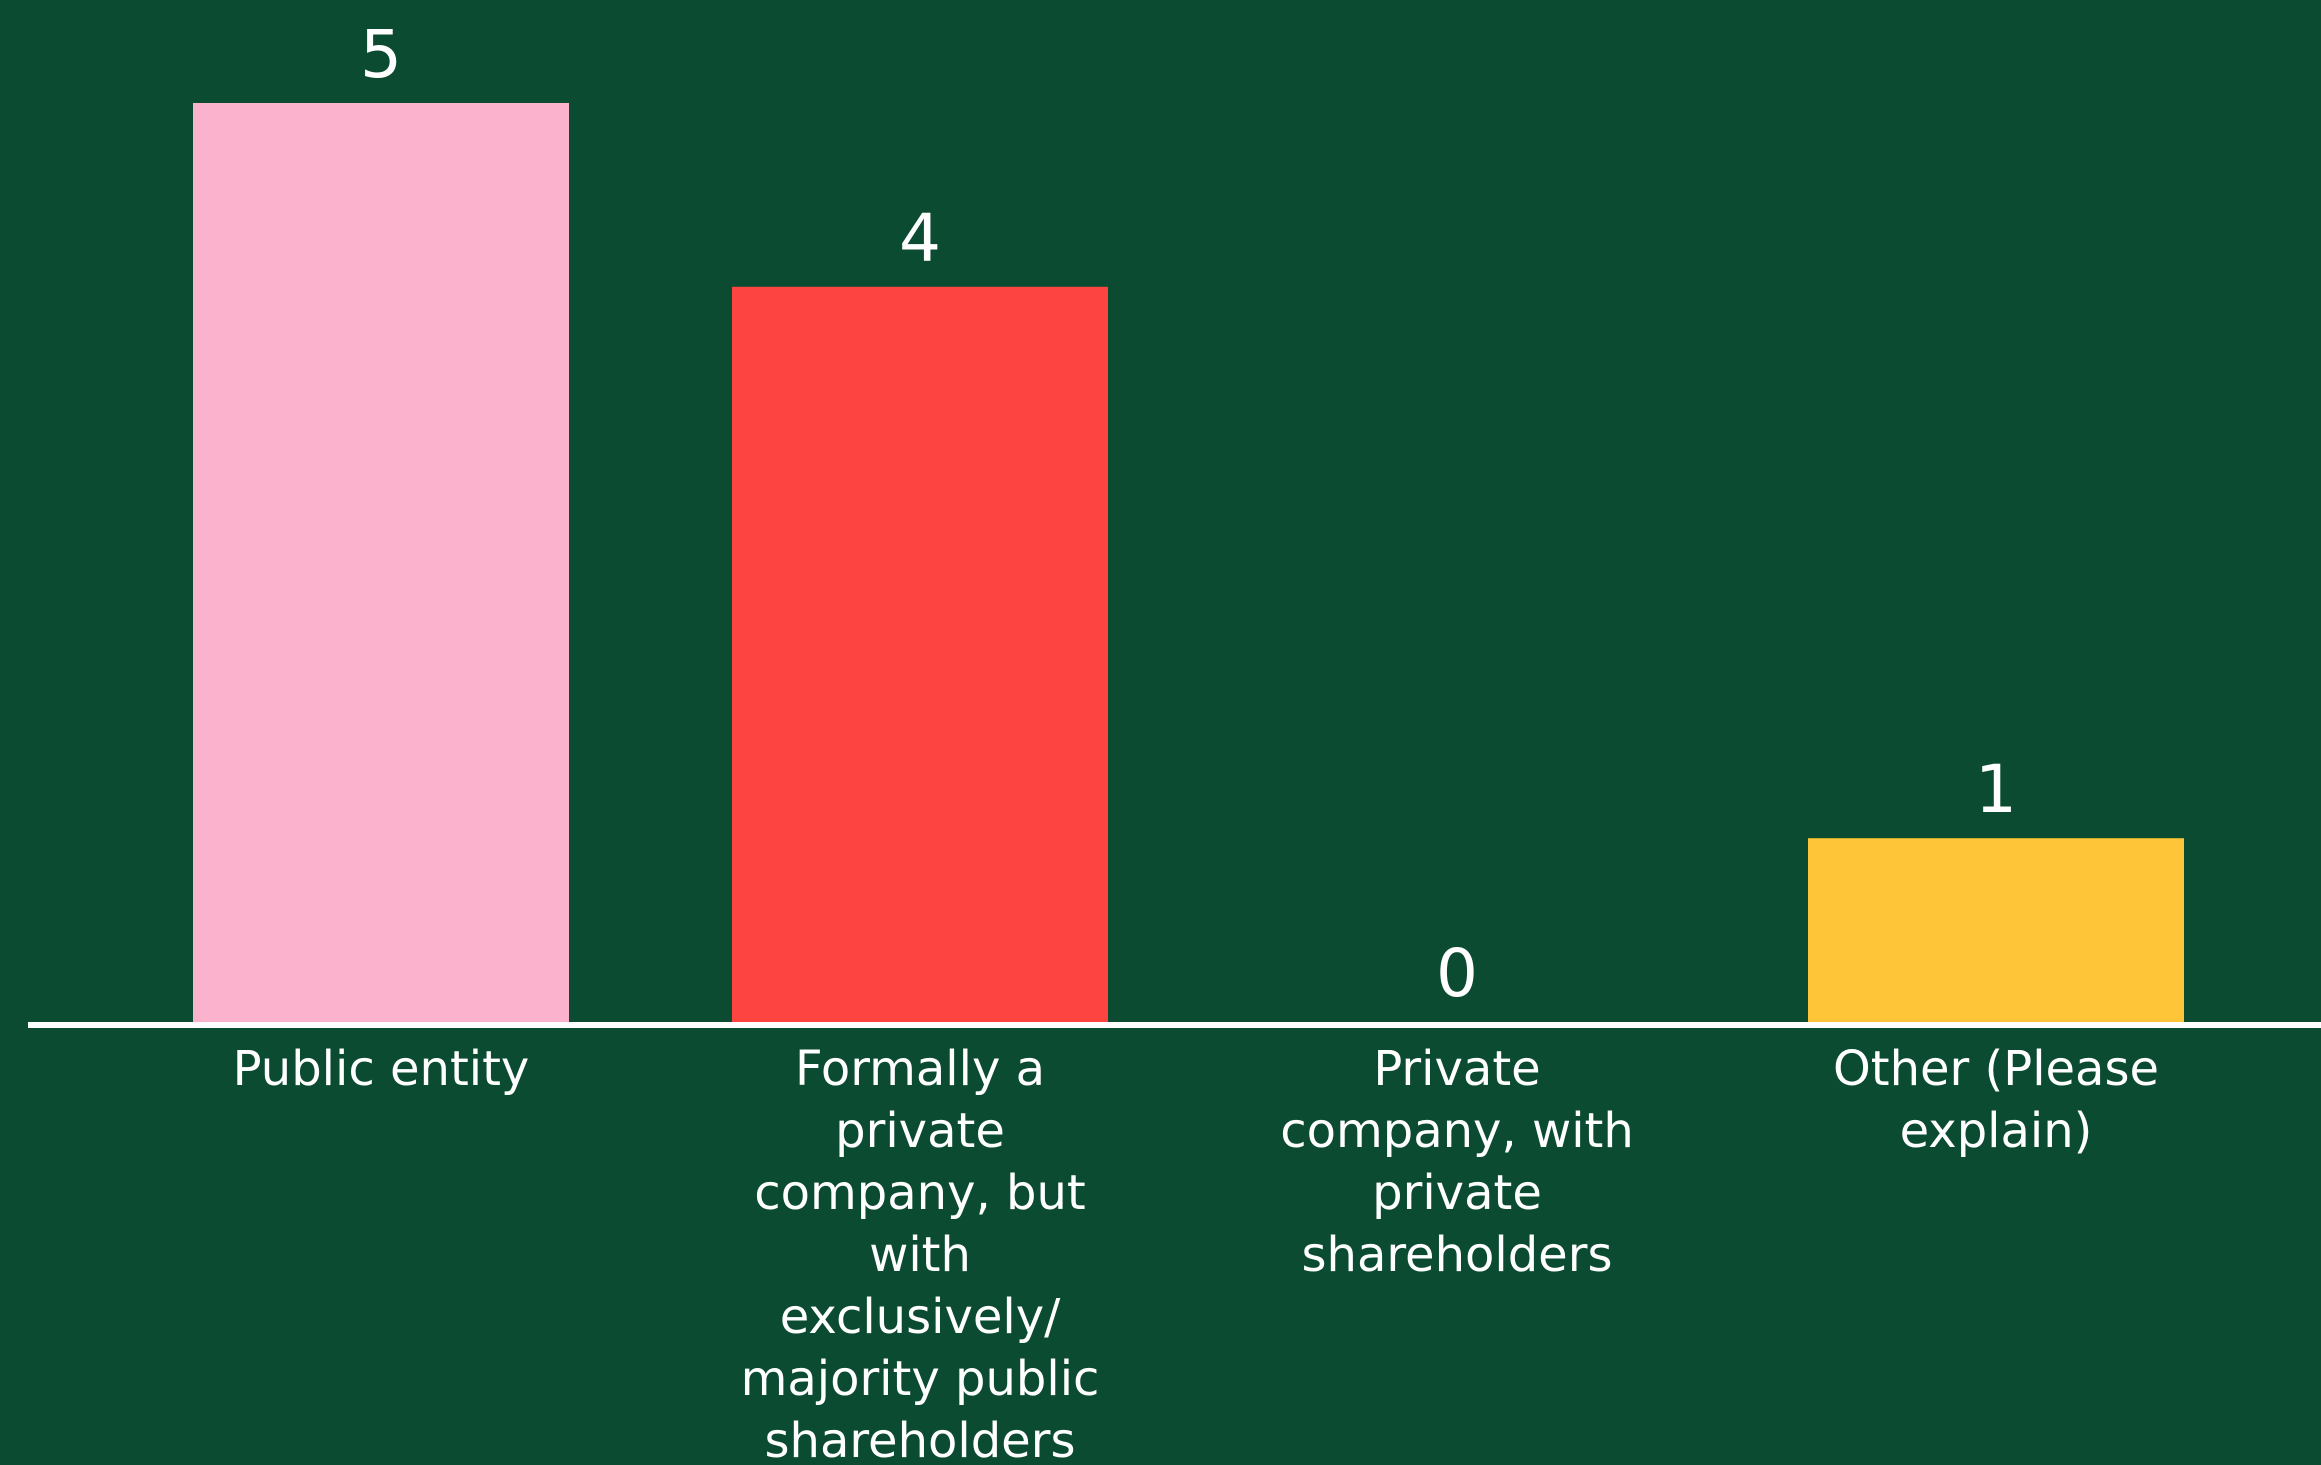 This screenshot has width=2321, height=1465. What do you see at coordinates (1996, 1131) in the screenshot?
I see `category-label-line: explain)` at bounding box center [1996, 1131].